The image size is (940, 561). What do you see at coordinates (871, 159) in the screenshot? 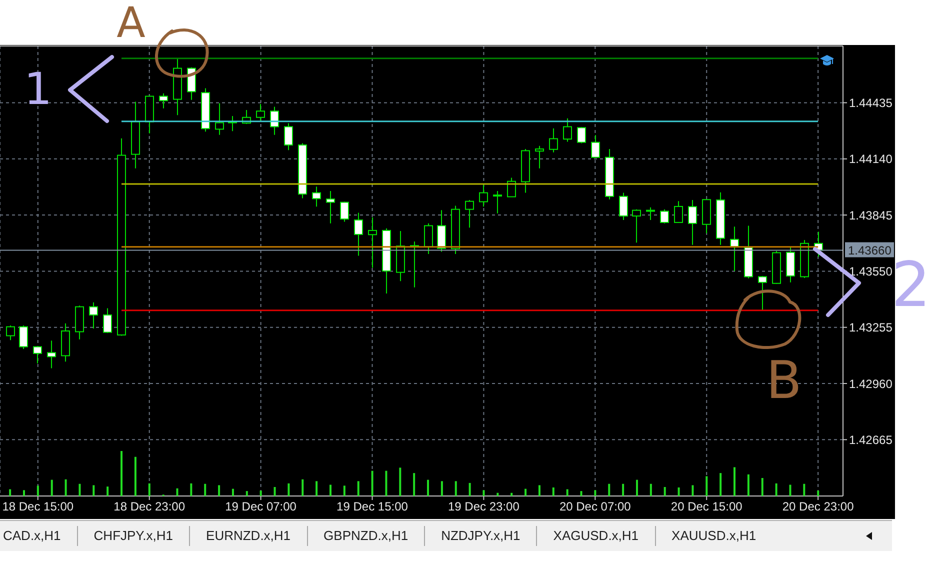
I see `y-tick-label: 1.44140` at bounding box center [871, 159].